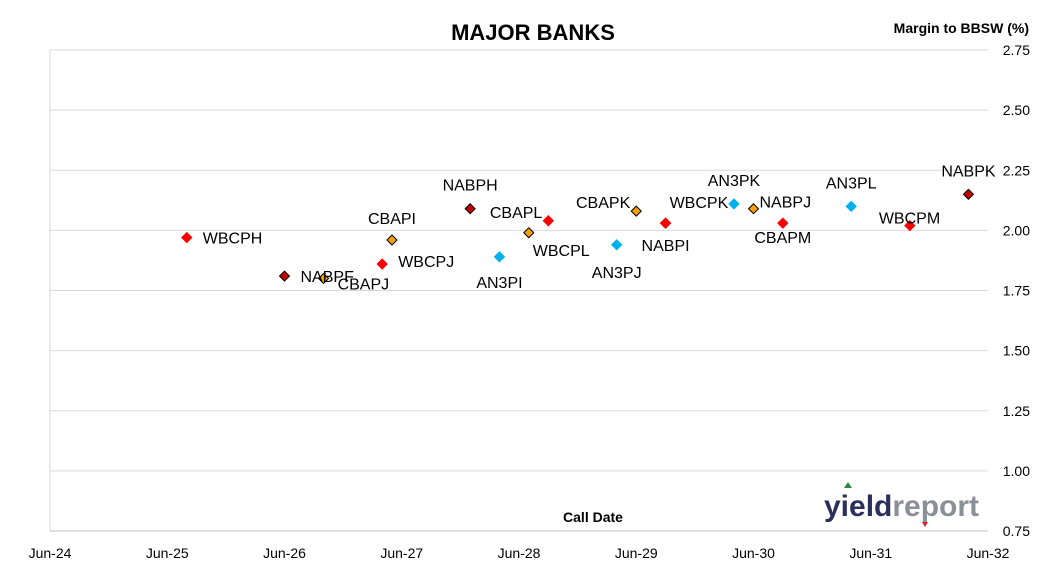 The image size is (1040, 572). Describe the element at coordinates (1016, 110) in the screenshot. I see `y-tick-label: 2.50` at that location.